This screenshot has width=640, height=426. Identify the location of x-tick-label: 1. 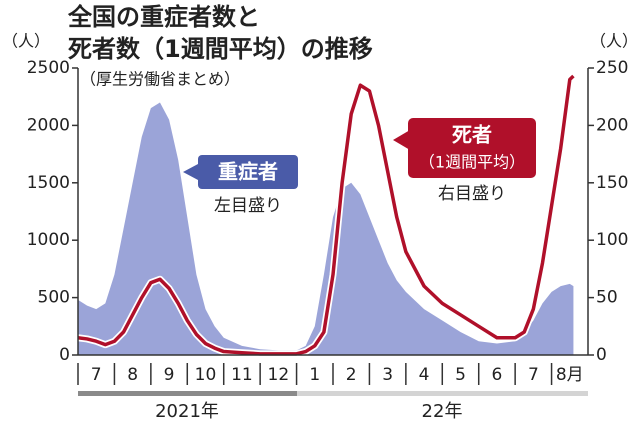
(314, 375).